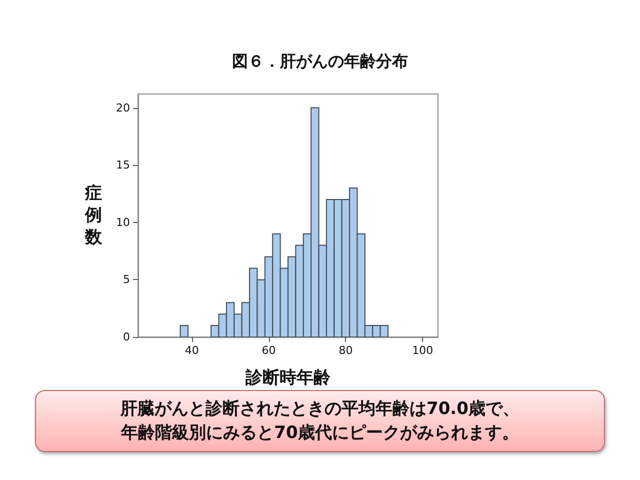 The height and width of the screenshot is (480, 640). Describe the element at coordinates (123, 165) in the screenshot. I see `y-tick-label: 15` at that location.